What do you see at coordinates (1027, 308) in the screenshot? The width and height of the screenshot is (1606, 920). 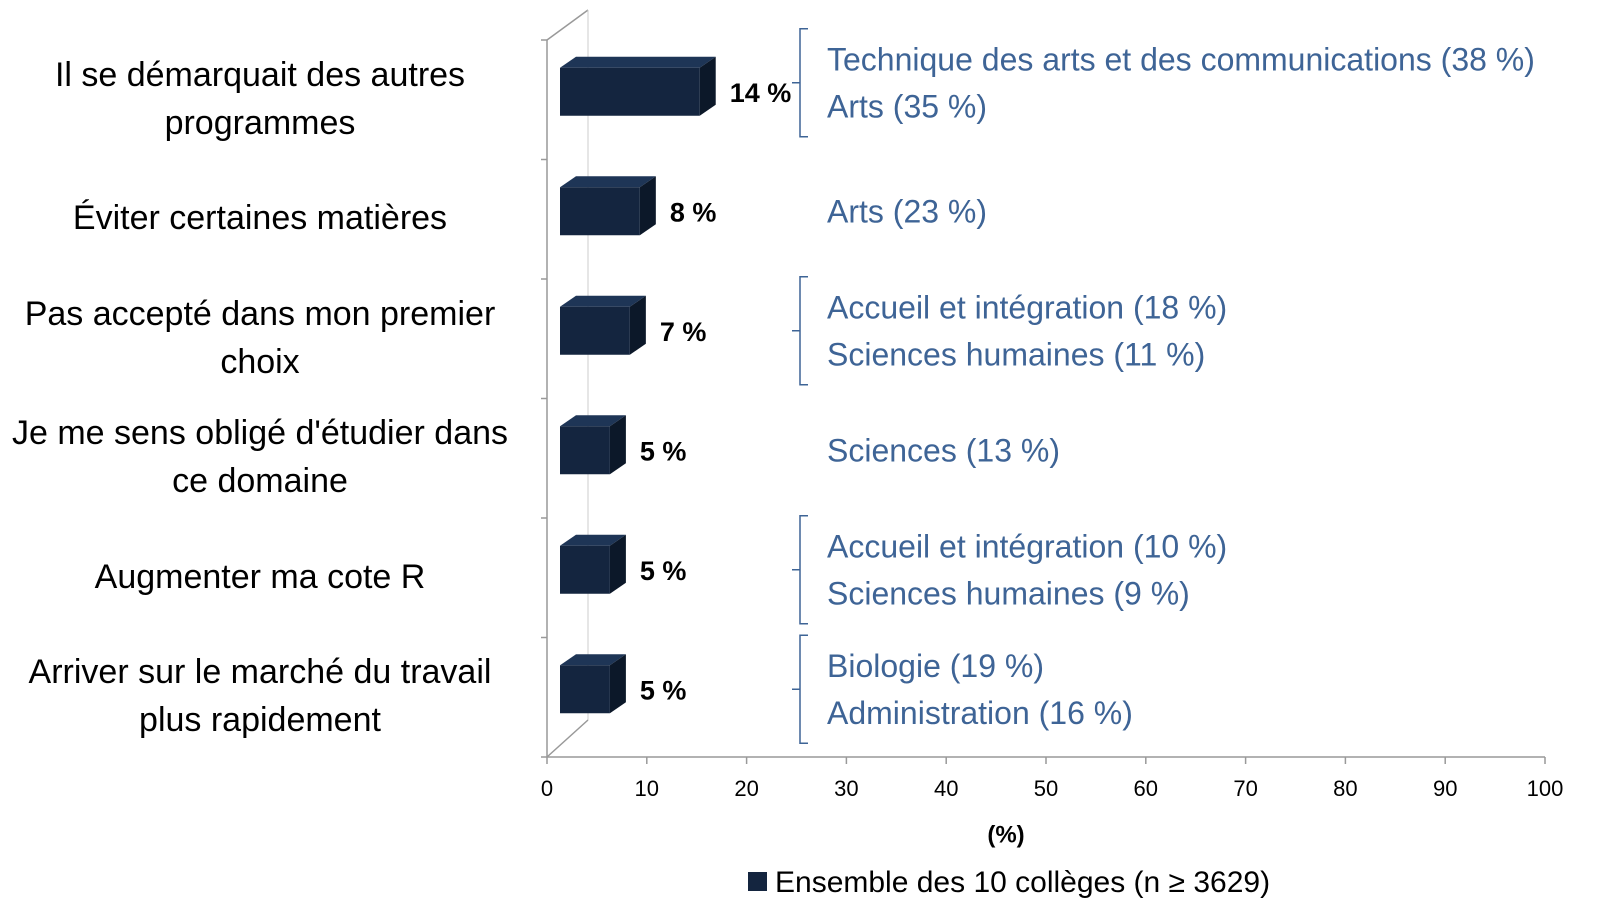 I see `annotation: Accueil et intégration (18 %)` at bounding box center [1027, 308].